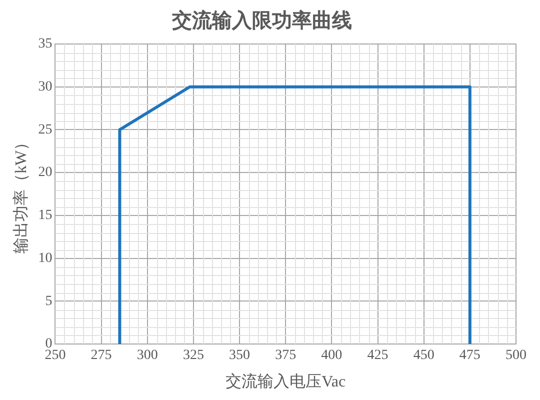 The width and height of the screenshot is (540, 400). What do you see at coordinates (45, 216) in the screenshot?
I see `y-tick-label: 15` at bounding box center [45, 216].